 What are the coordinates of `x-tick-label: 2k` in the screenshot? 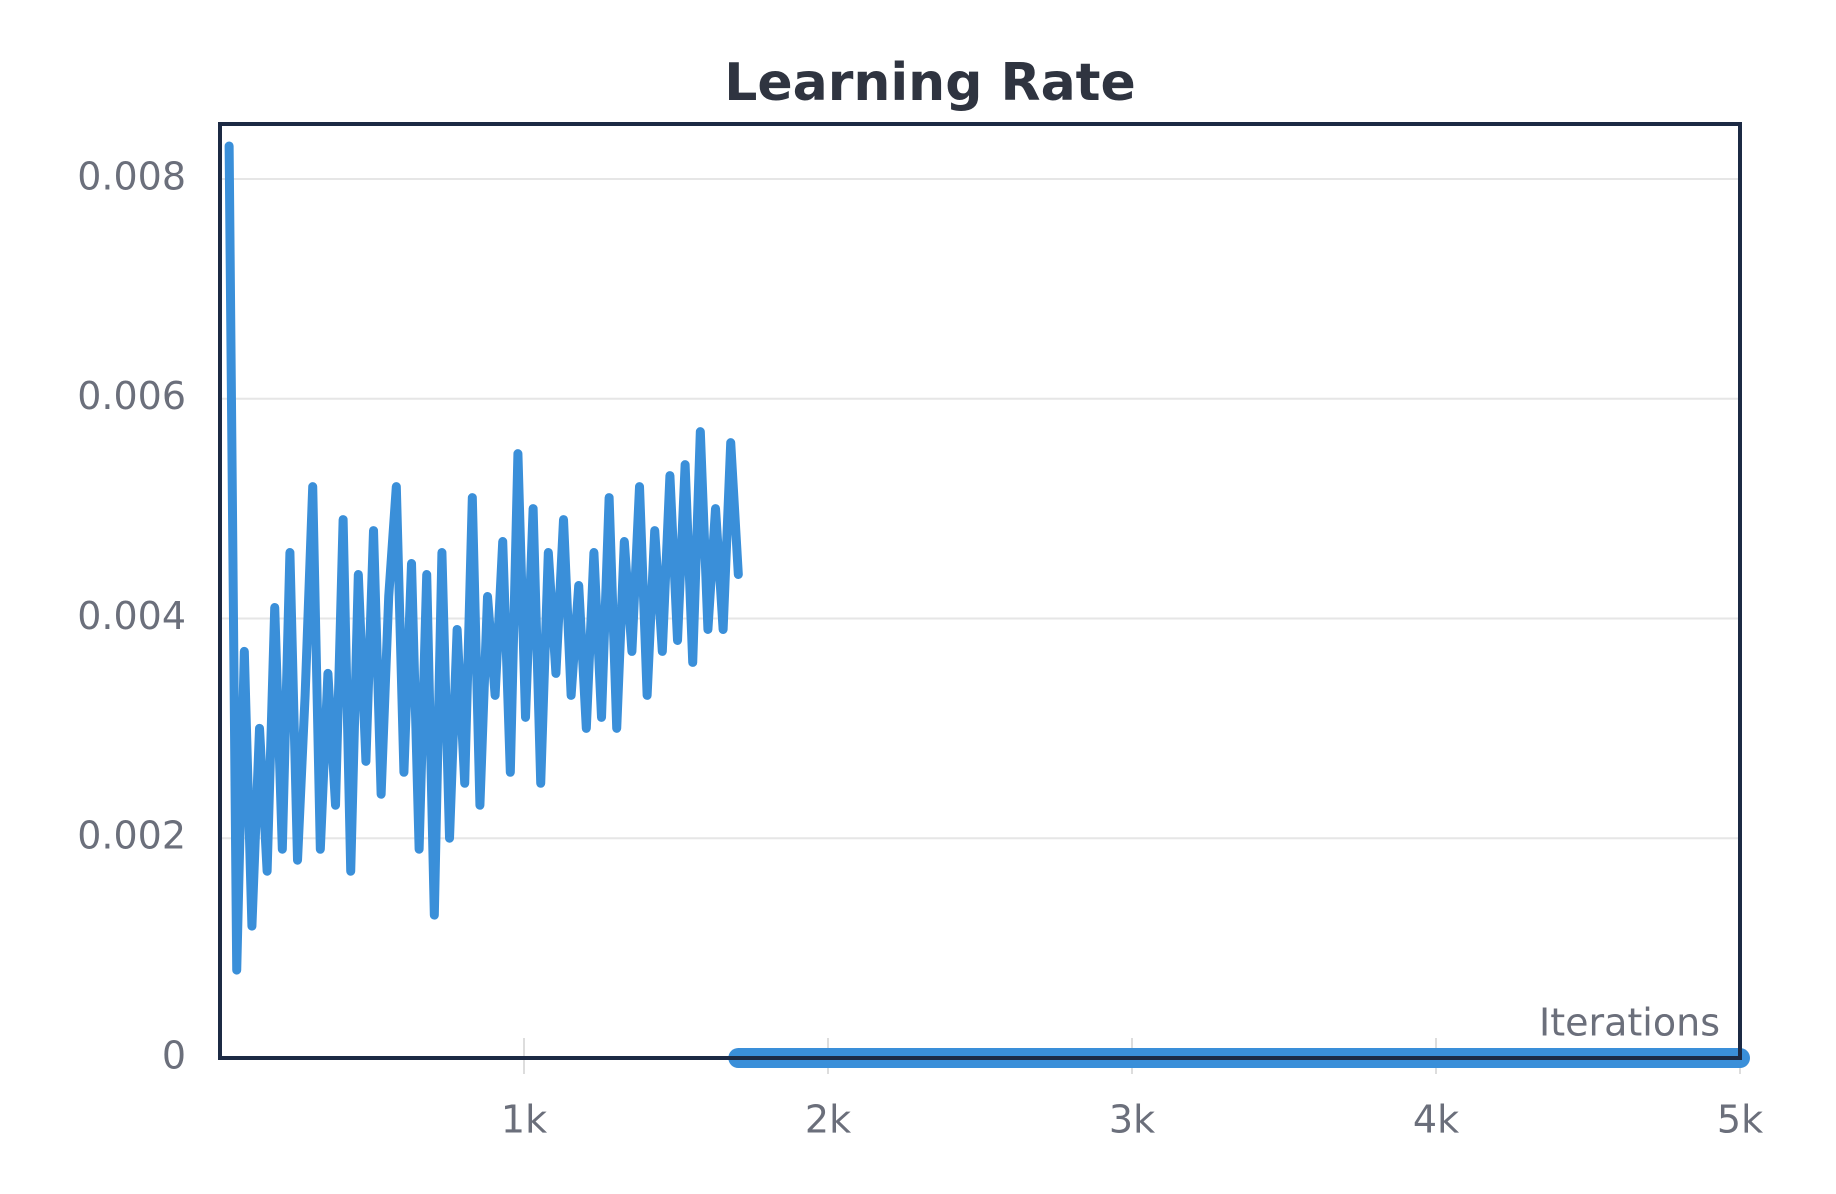 It's located at (828, 1120).